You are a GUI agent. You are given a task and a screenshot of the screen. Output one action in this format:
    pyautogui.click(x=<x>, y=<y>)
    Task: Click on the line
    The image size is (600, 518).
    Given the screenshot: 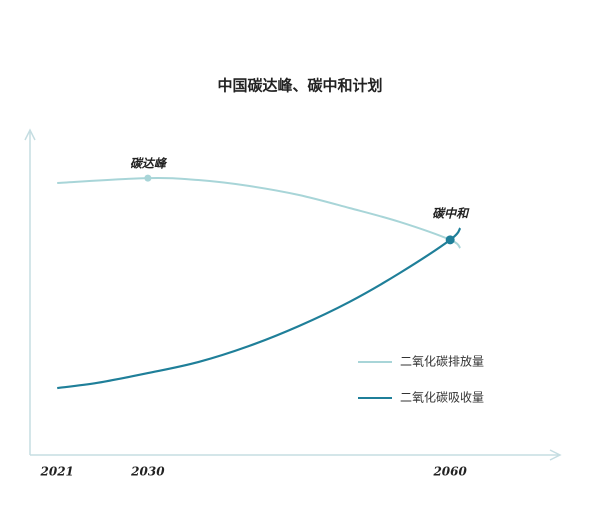 What is the action you would take?
    pyautogui.click(x=259, y=212)
    